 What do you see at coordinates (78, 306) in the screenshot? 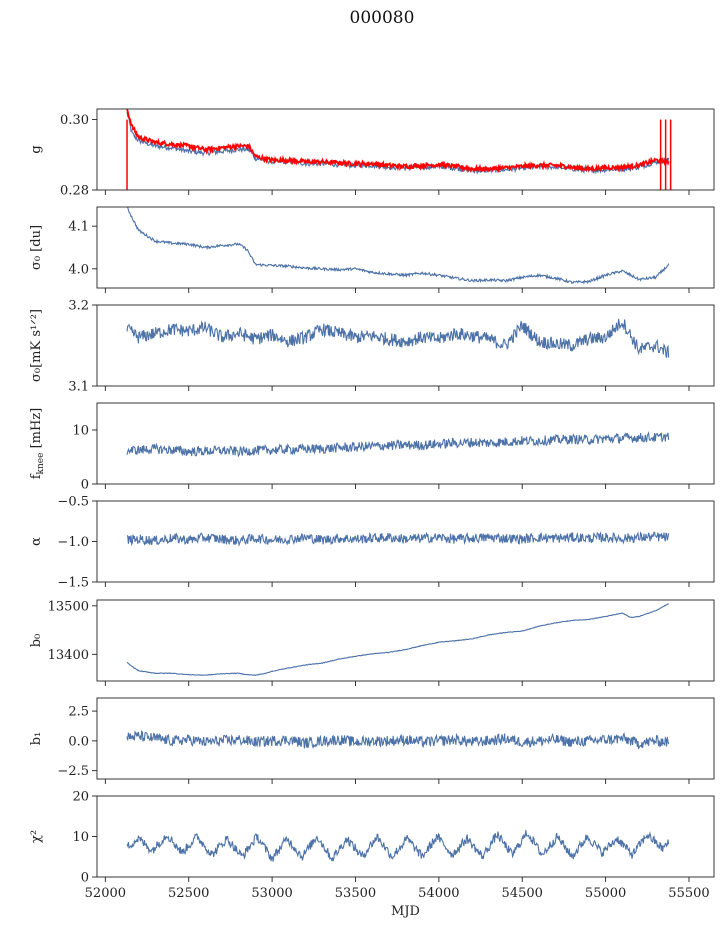
I see `ytick-label-sigma0_mK-1: 3.2` at bounding box center [78, 306].